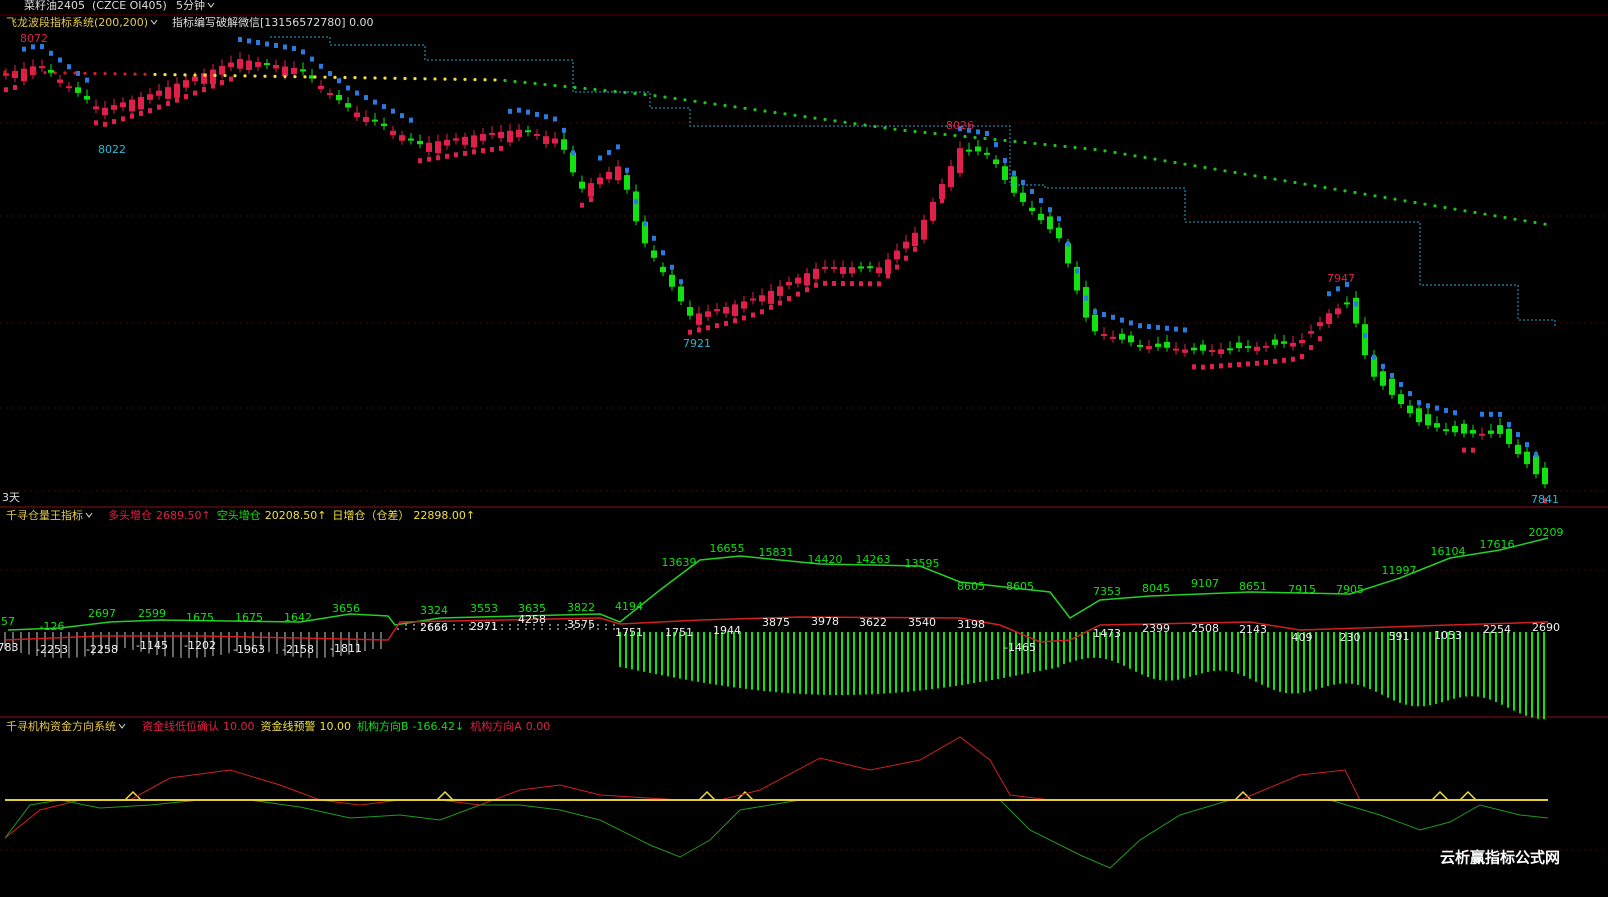 The width and height of the screenshot is (1608, 897). Describe the element at coordinates (296, 515) in the screenshot. I see `indicator-item-value: 20208.50↑` at that location.